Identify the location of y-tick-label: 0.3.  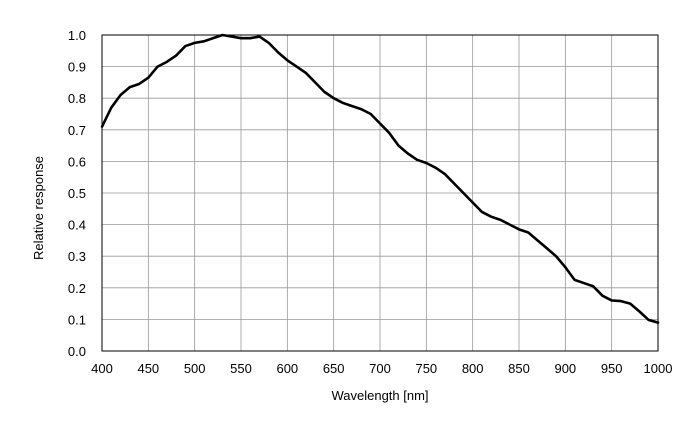
(77, 256).